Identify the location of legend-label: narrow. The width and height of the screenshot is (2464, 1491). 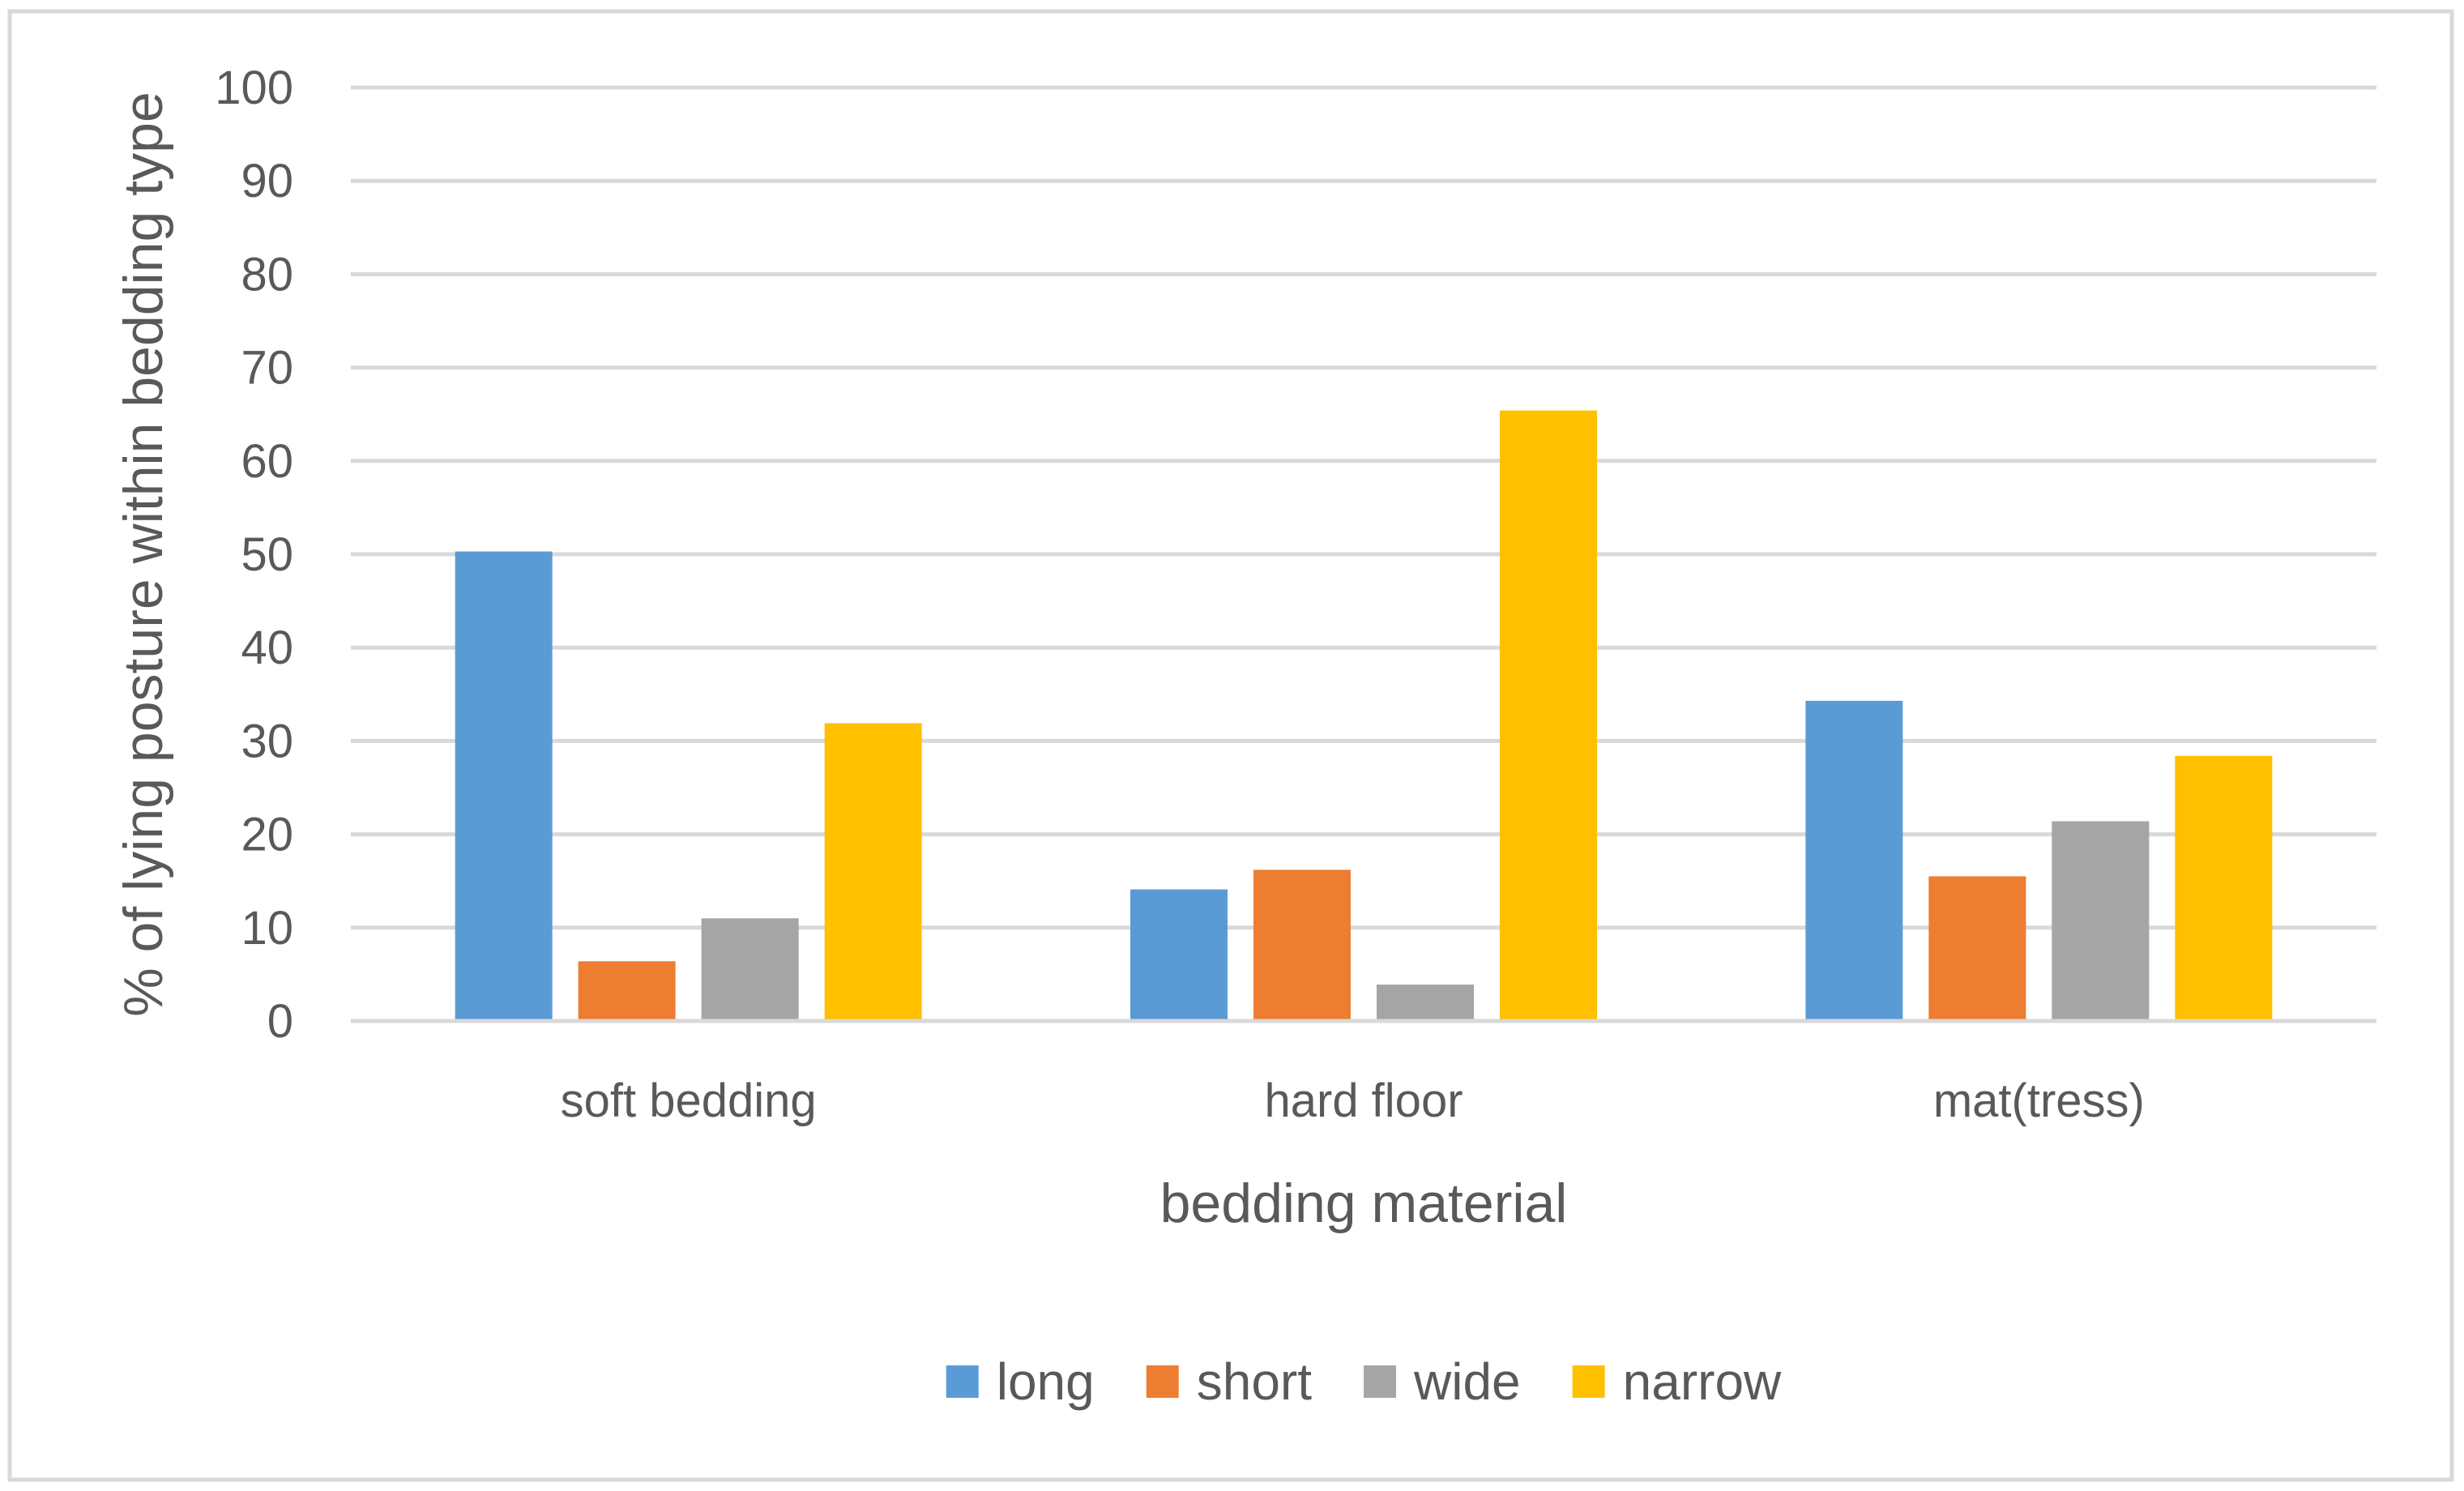
(1703, 1381).